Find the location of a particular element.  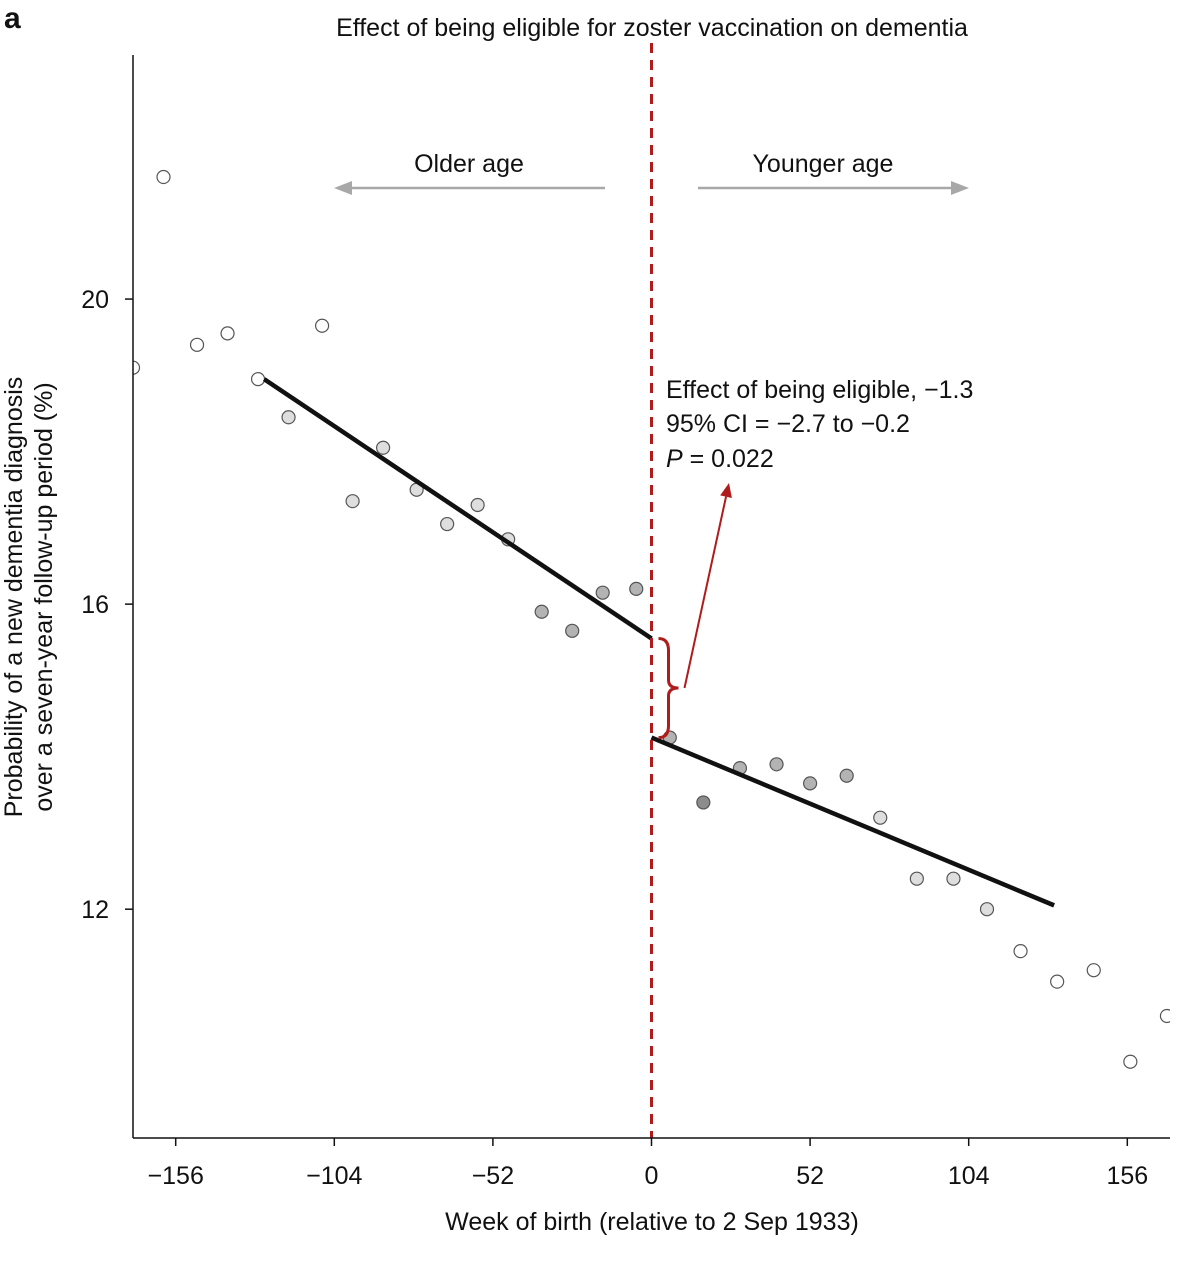

younger-age-label: Younger age is located at coordinates (823, 164).